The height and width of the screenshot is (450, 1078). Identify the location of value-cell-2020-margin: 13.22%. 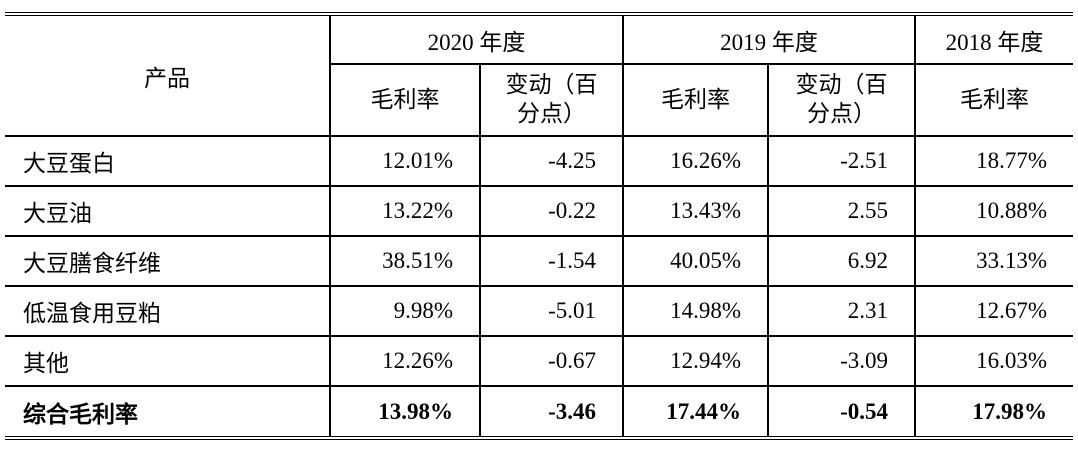
(404, 211).